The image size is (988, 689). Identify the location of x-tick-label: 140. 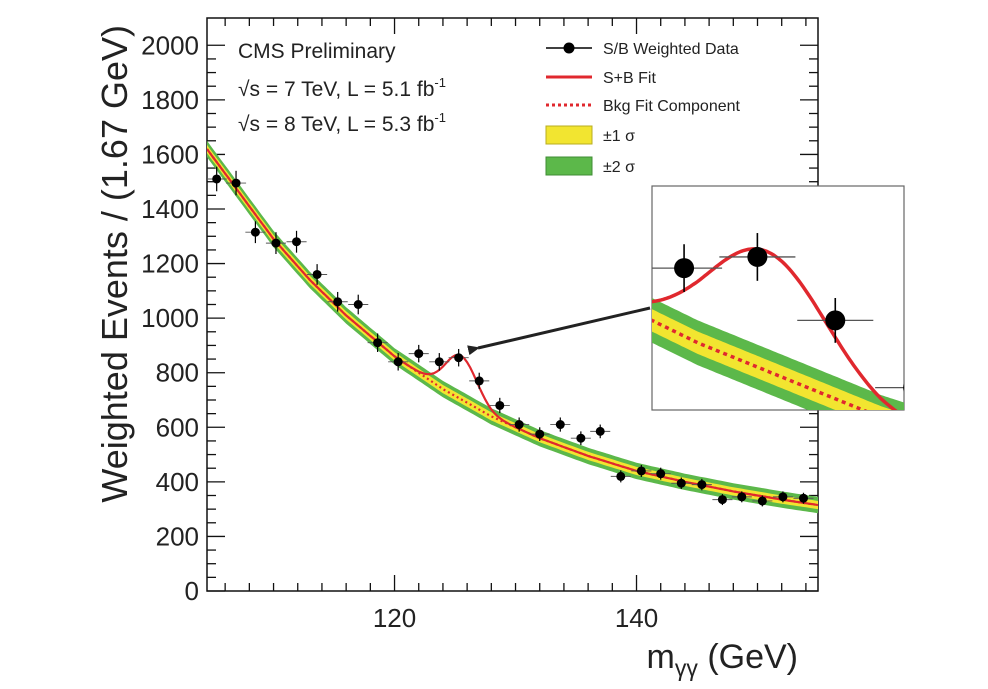
(636, 618).